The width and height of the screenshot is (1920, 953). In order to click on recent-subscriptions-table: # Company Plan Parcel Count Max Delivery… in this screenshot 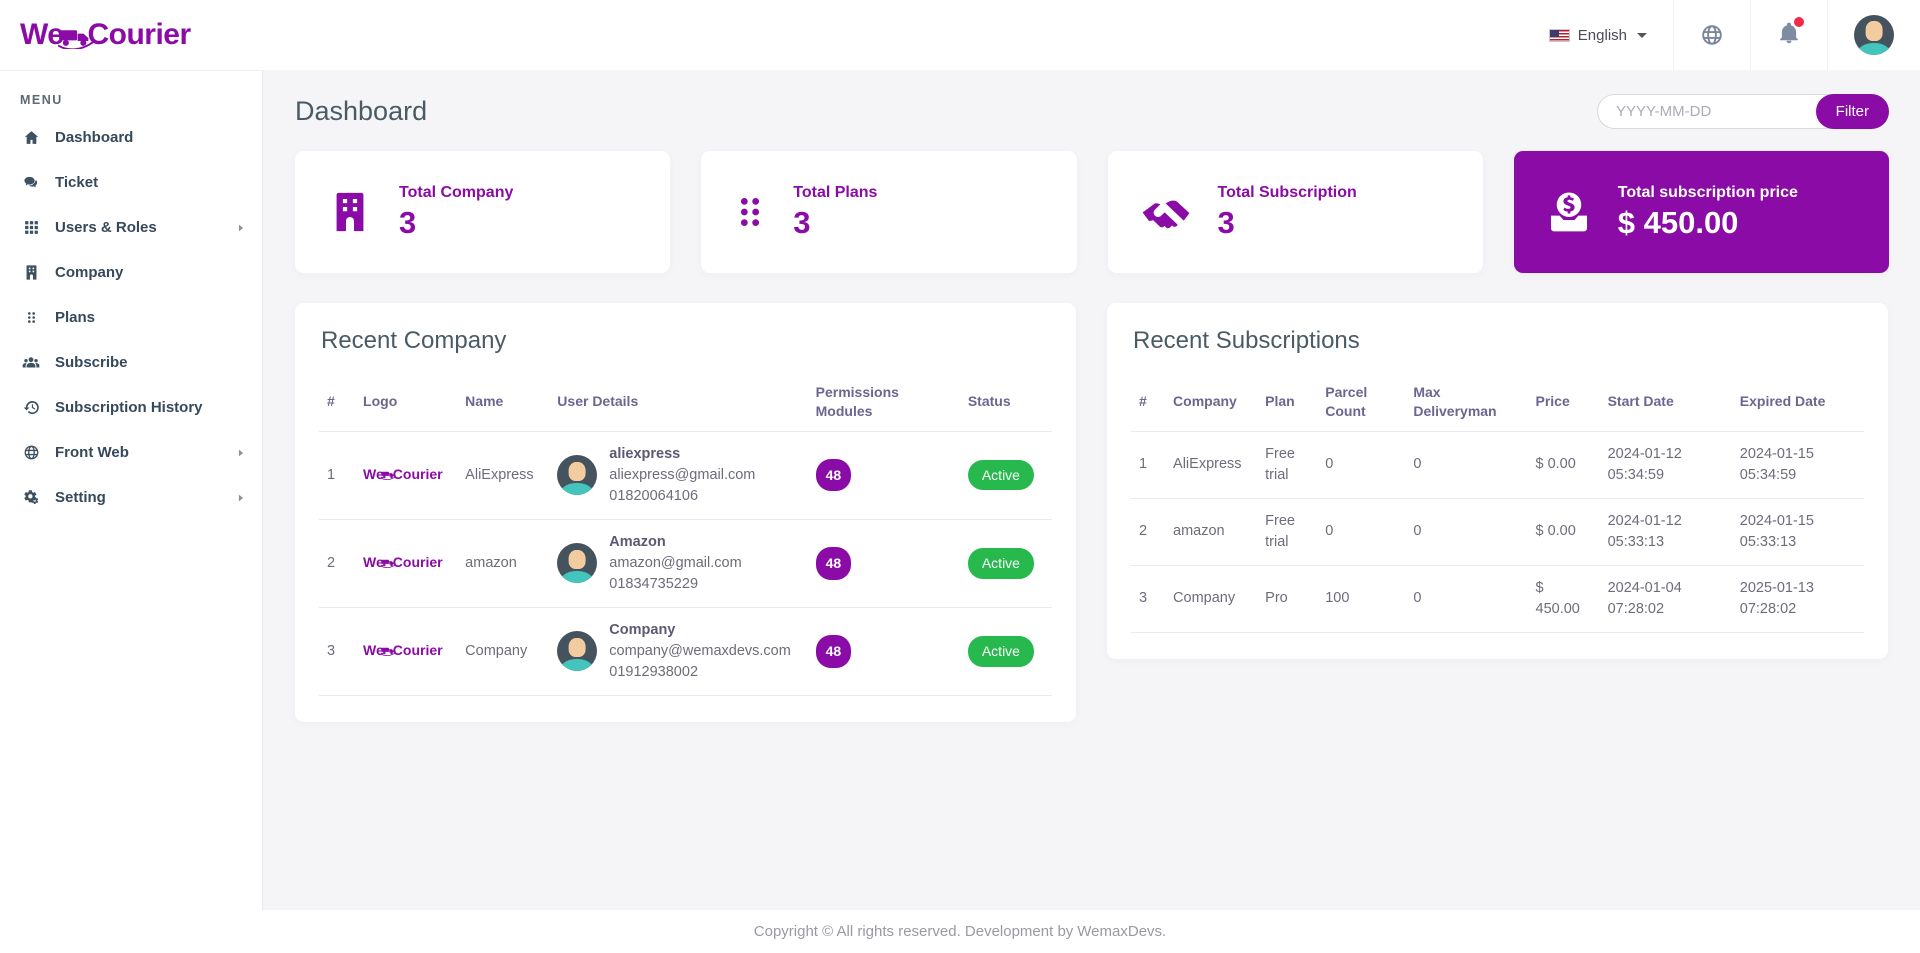, I will do `click(1497, 503)`.